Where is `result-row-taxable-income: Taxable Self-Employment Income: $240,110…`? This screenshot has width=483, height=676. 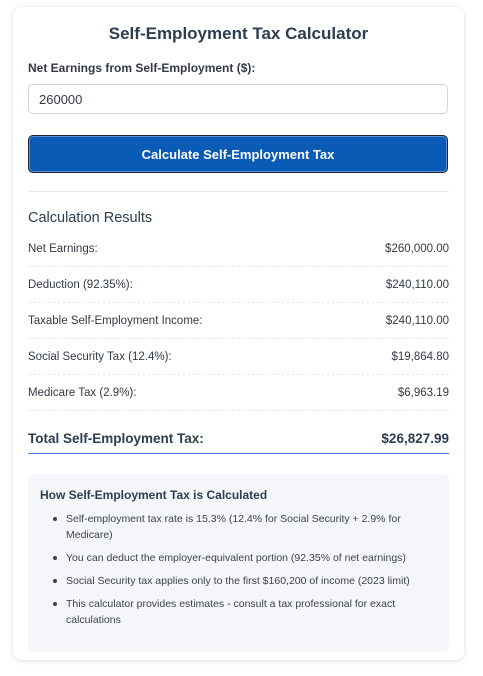 result-row-taxable-income: Taxable Self-Employment Income: $240,110… is located at coordinates (238, 321).